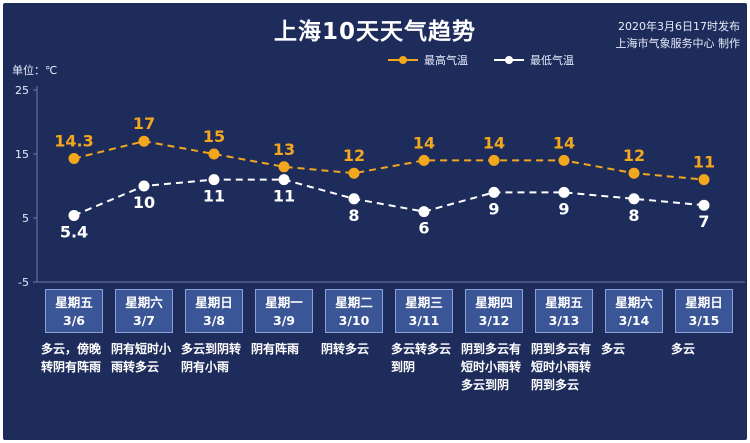  Describe the element at coordinates (22, 154) in the screenshot. I see `y-tick-label: 15` at that location.